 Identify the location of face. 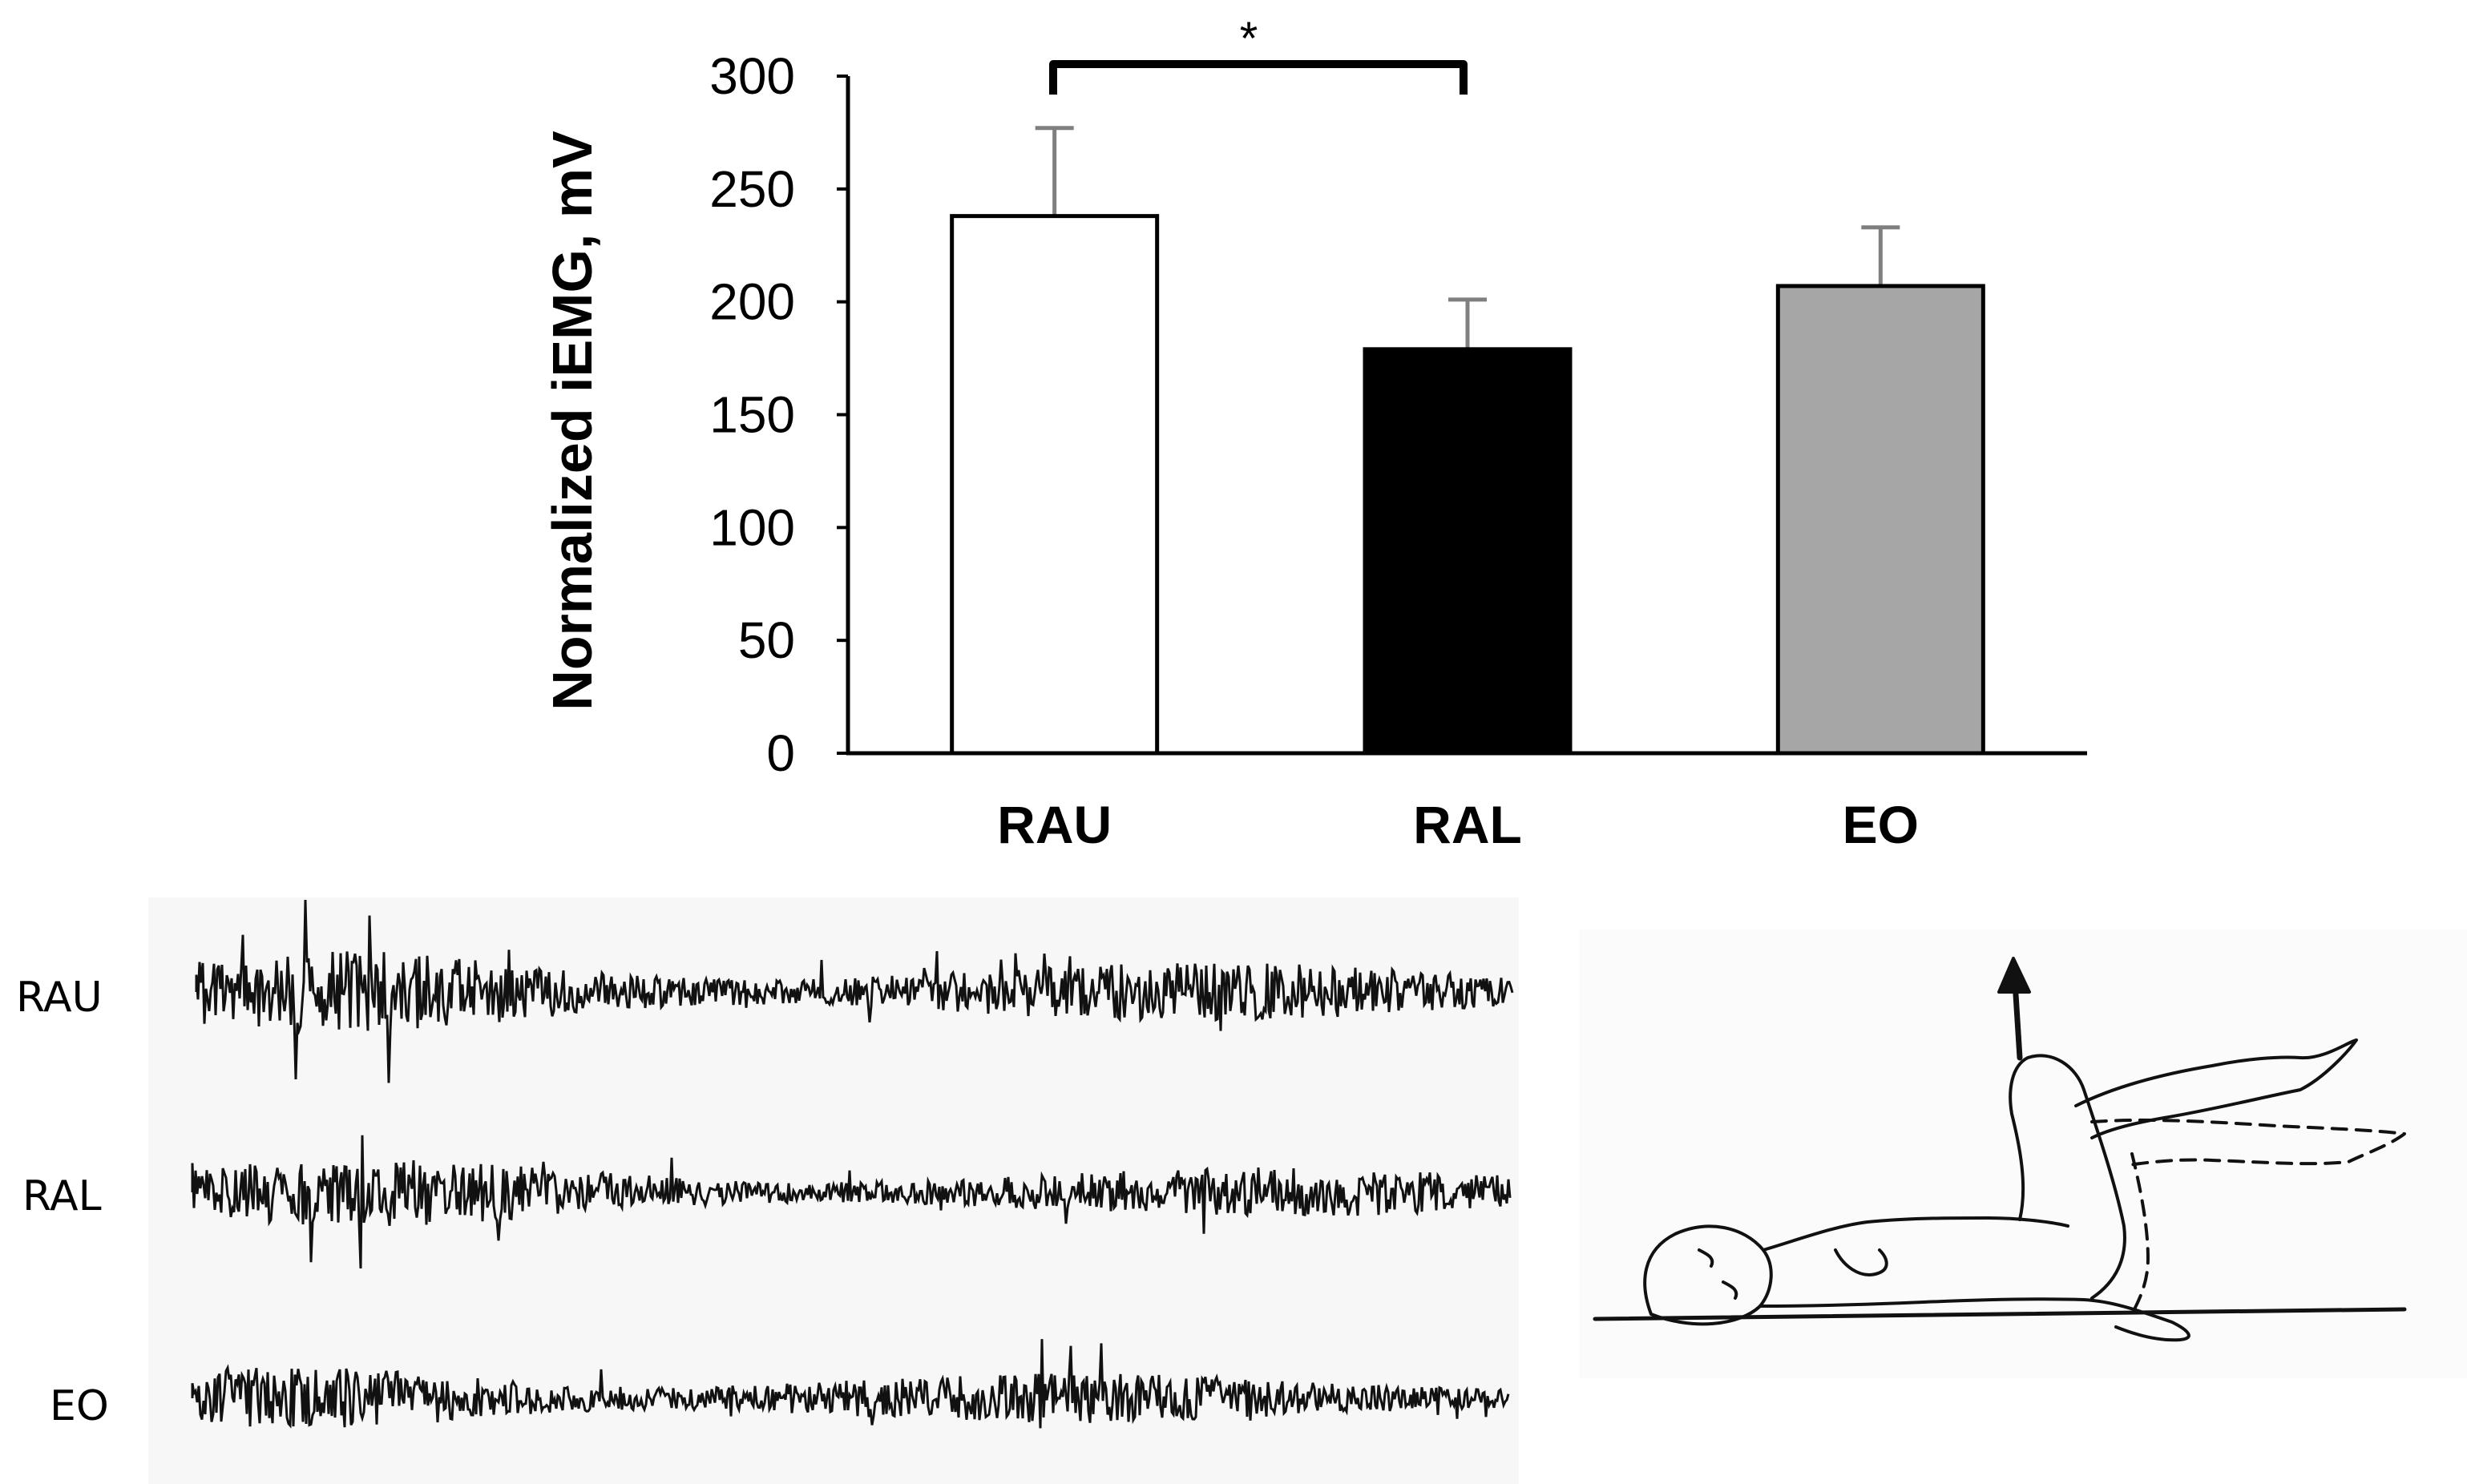
(1718, 1274).